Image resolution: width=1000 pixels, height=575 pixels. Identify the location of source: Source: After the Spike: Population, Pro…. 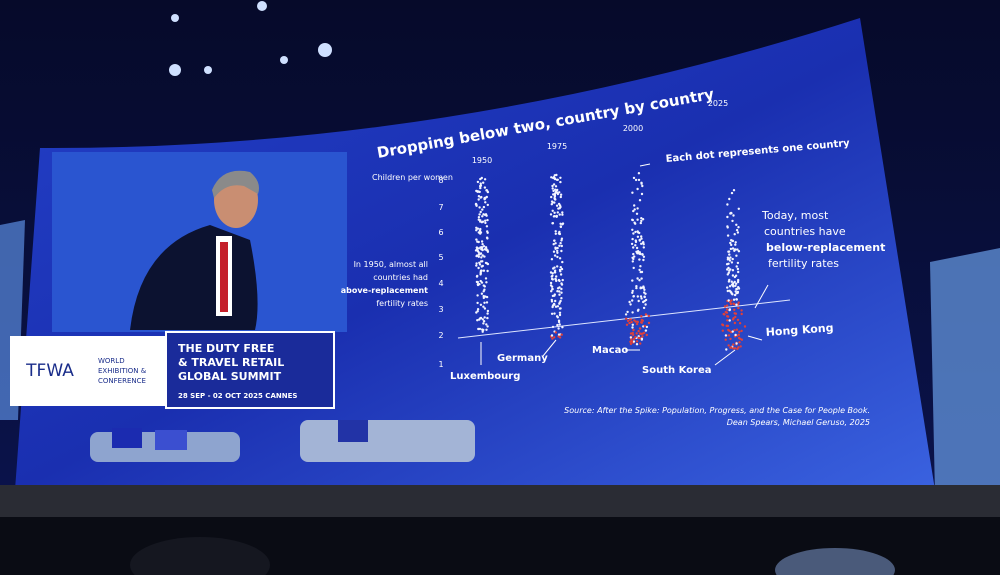
(717, 410).